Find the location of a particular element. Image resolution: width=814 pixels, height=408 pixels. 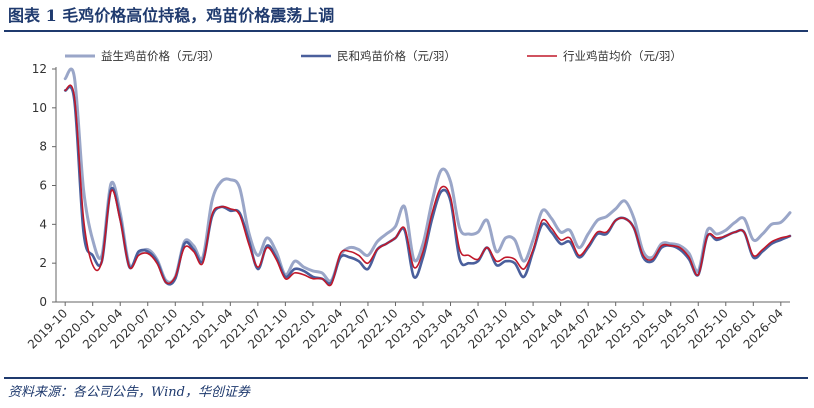

y-tick-label: 2 is located at coordinates (43, 263).